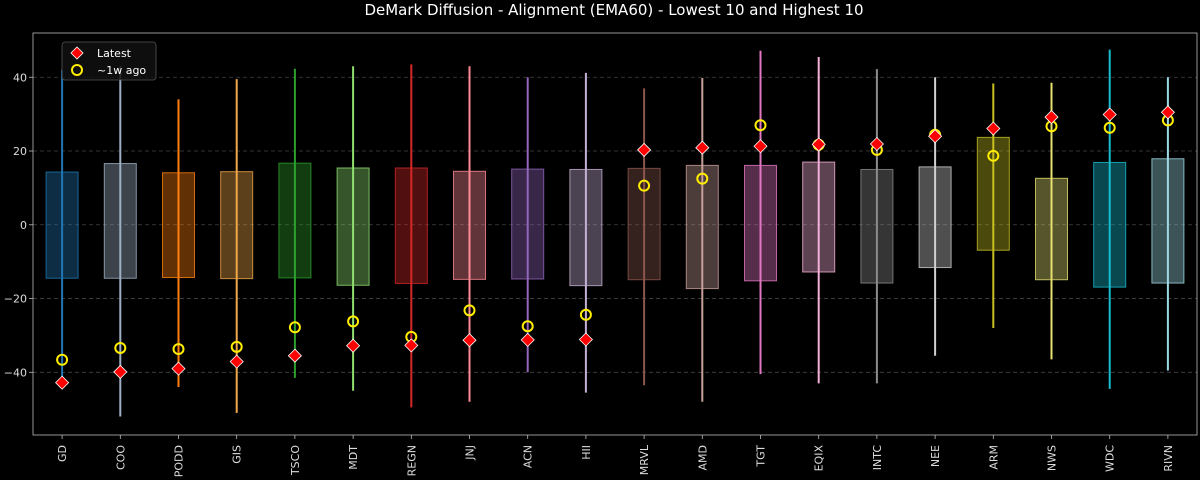 The height and width of the screenshot is (480, 1200). Describe the element at coordinates (876, 144) in the screenshot. I see `latest-marker-INTC` at that location.